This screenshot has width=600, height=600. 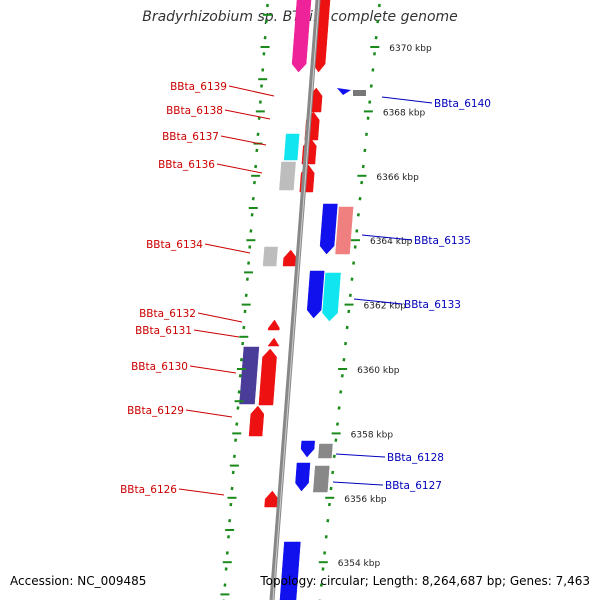 What do you see at coordinates (372, 435) in the screenshot?
I see `scale-label-6358: 6358 kbp` at bounding box center [372, 435].